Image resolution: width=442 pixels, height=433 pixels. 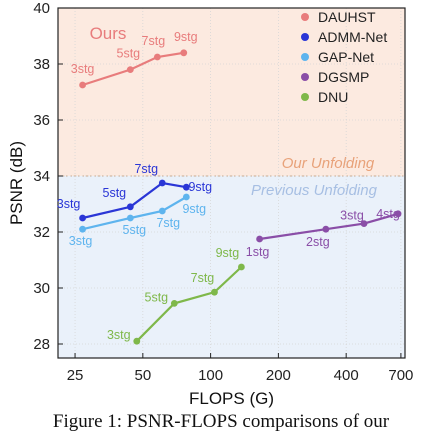 I want to click on legend: DAUHST ADMM-Net GAP-Net DGSMP DNU, so click(x=344, y=57).